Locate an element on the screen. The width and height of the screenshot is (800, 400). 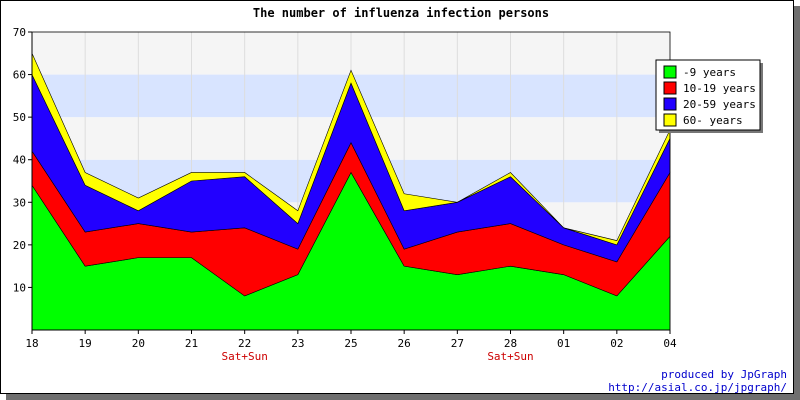
y-tick-label: 10 is located at coordinates (19, 287).